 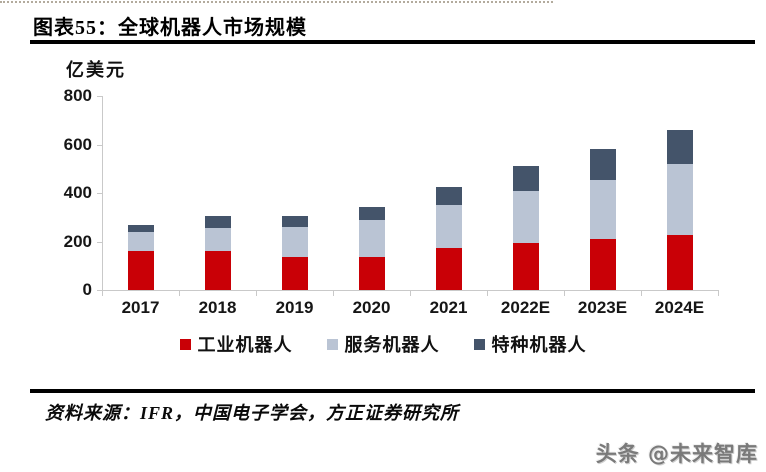 What do you see at coordinates (252, 413) in the screenshot?
I see `source-note: 资料来源：IFR，中国电子学会，方正证券研究所` at bounding box center [252, 413].